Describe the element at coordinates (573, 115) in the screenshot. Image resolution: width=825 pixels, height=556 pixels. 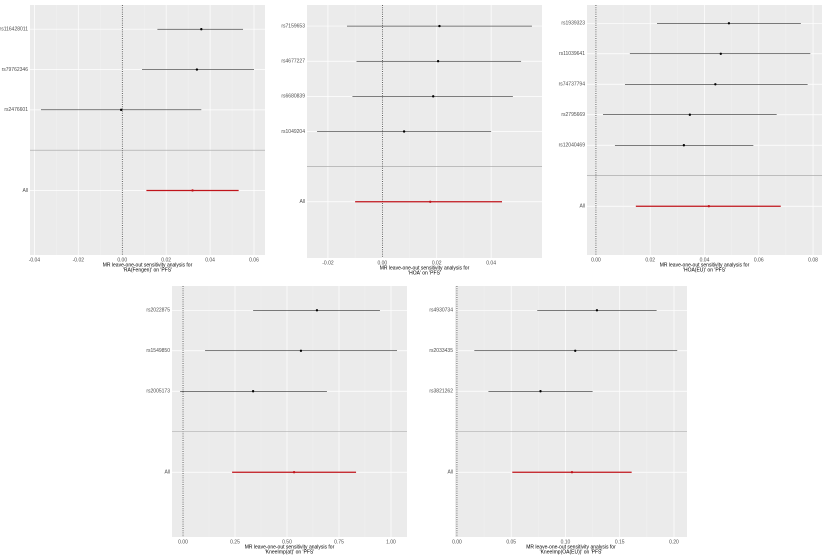
I see `y-tick-label: rs2795669` at that location.